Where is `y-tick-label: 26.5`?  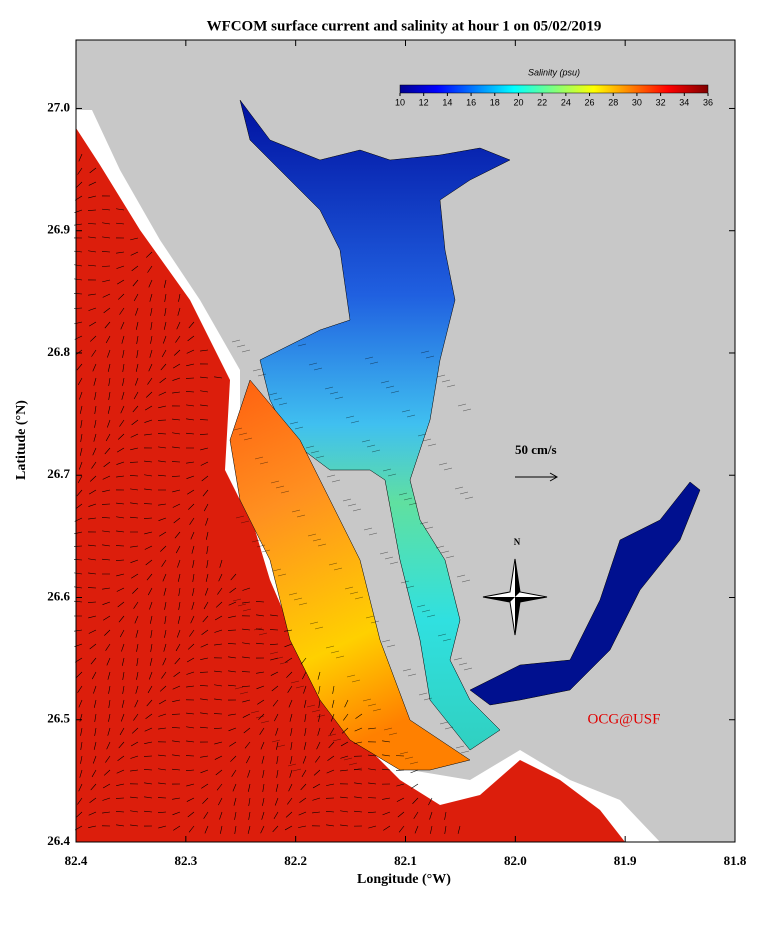 y-tick-label: 26.5 is located at coordinates (58, 718).